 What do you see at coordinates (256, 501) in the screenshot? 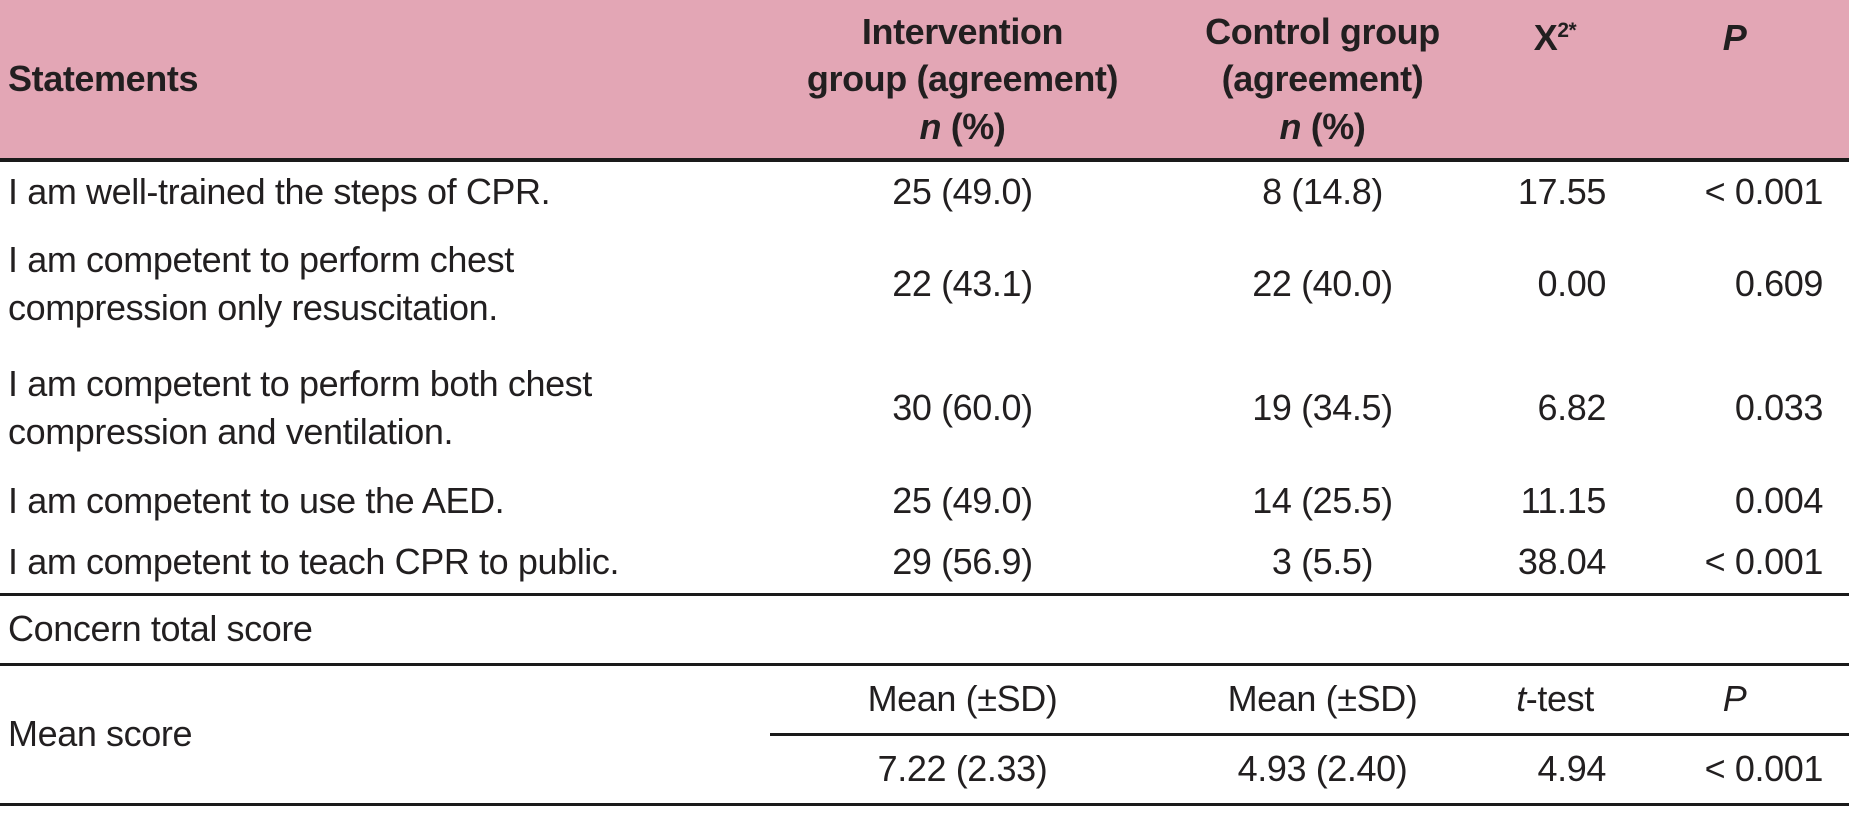
I see `statement-cell: I am competent to use the AED.` at bounding box center [256, 501].